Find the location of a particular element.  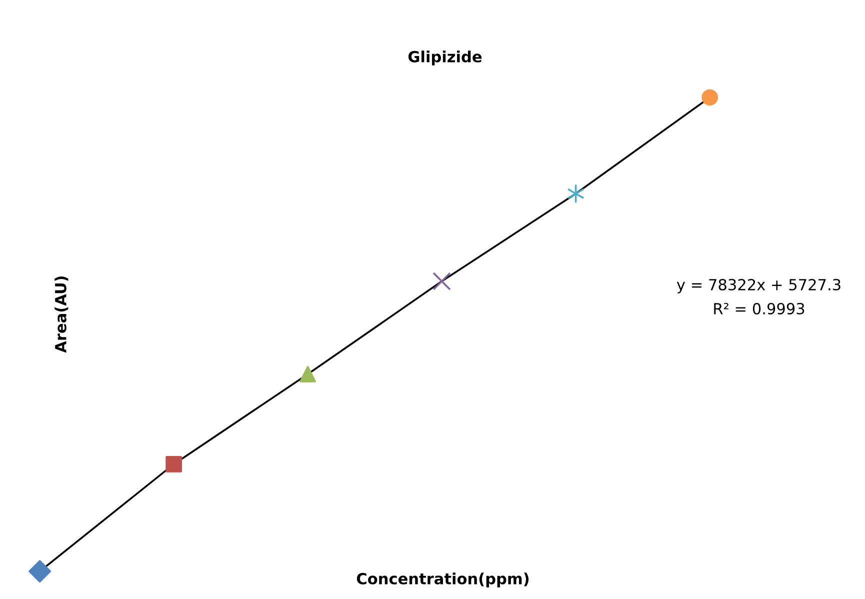

annotation: R² = 0.9993 is located at coordinates (759, 308).